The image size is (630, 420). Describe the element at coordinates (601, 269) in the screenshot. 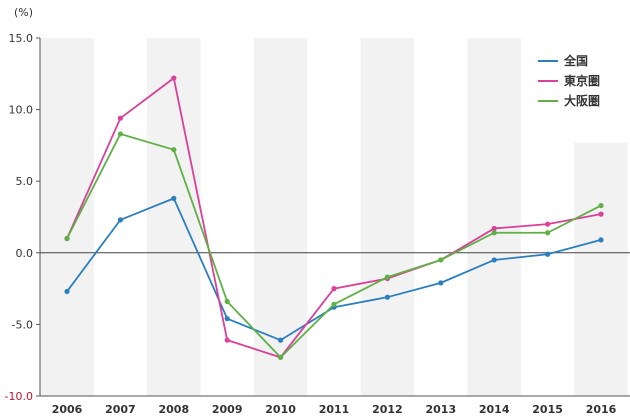

I see `band-2016` at that location.